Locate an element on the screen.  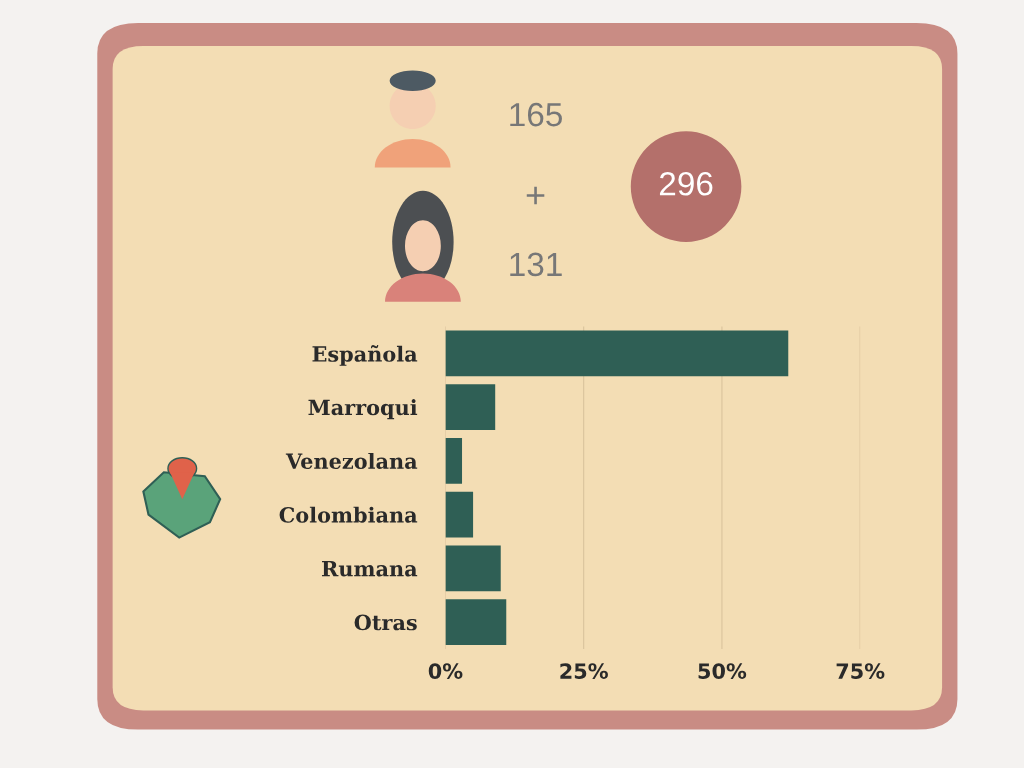
y-tick-label: Otras is located at coordinates (385, 622).